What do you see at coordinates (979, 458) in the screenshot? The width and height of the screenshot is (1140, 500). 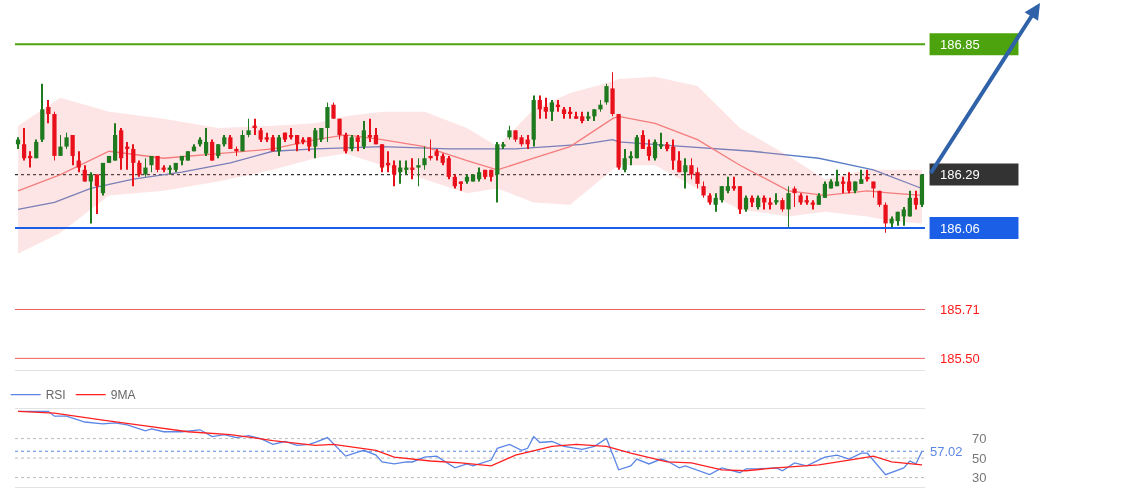 I see `y-tick-label: 50` at bounding box center [979, 458].